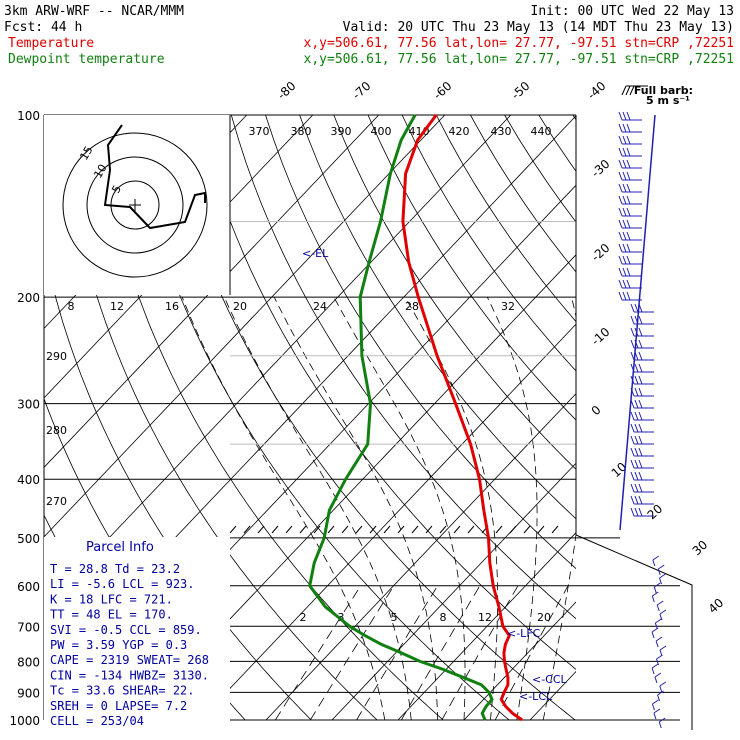  I want to click on init-time: Init: 00 UTC Wed 22 May 13, so click(633, 11).